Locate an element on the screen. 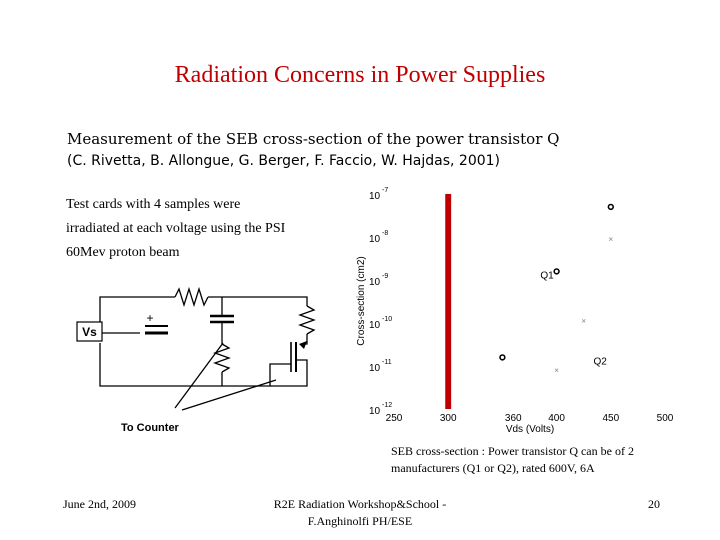  transistor-arrow-icon is located at coordinates (303, 345).